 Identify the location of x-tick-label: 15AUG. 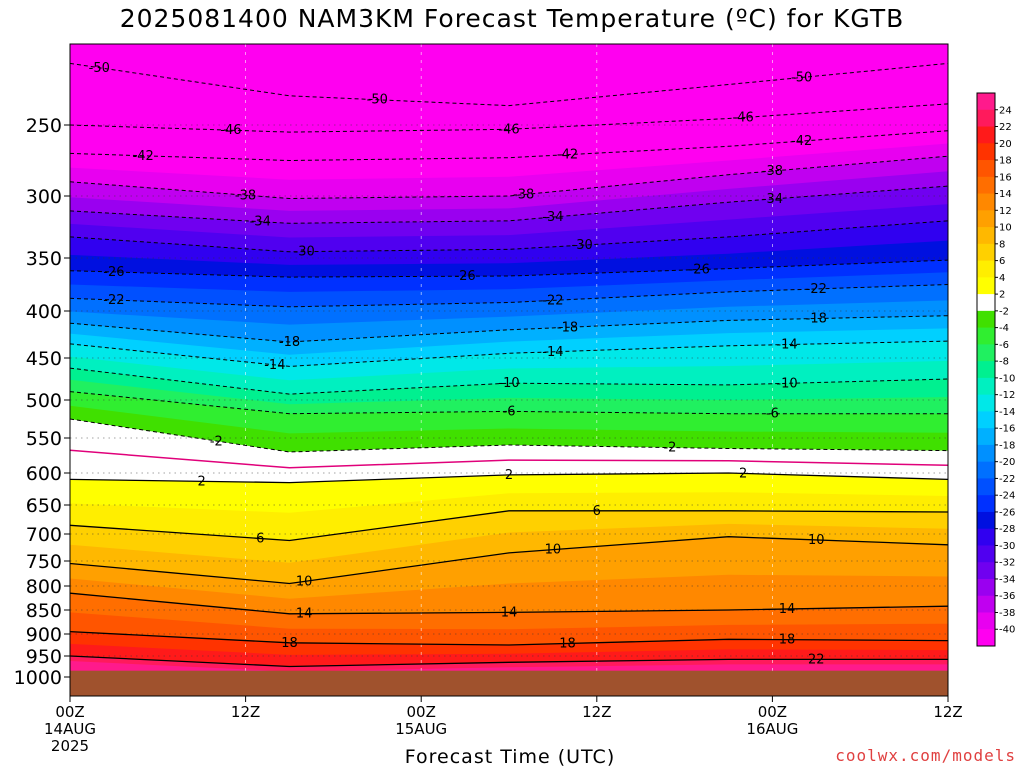
(421, 729).